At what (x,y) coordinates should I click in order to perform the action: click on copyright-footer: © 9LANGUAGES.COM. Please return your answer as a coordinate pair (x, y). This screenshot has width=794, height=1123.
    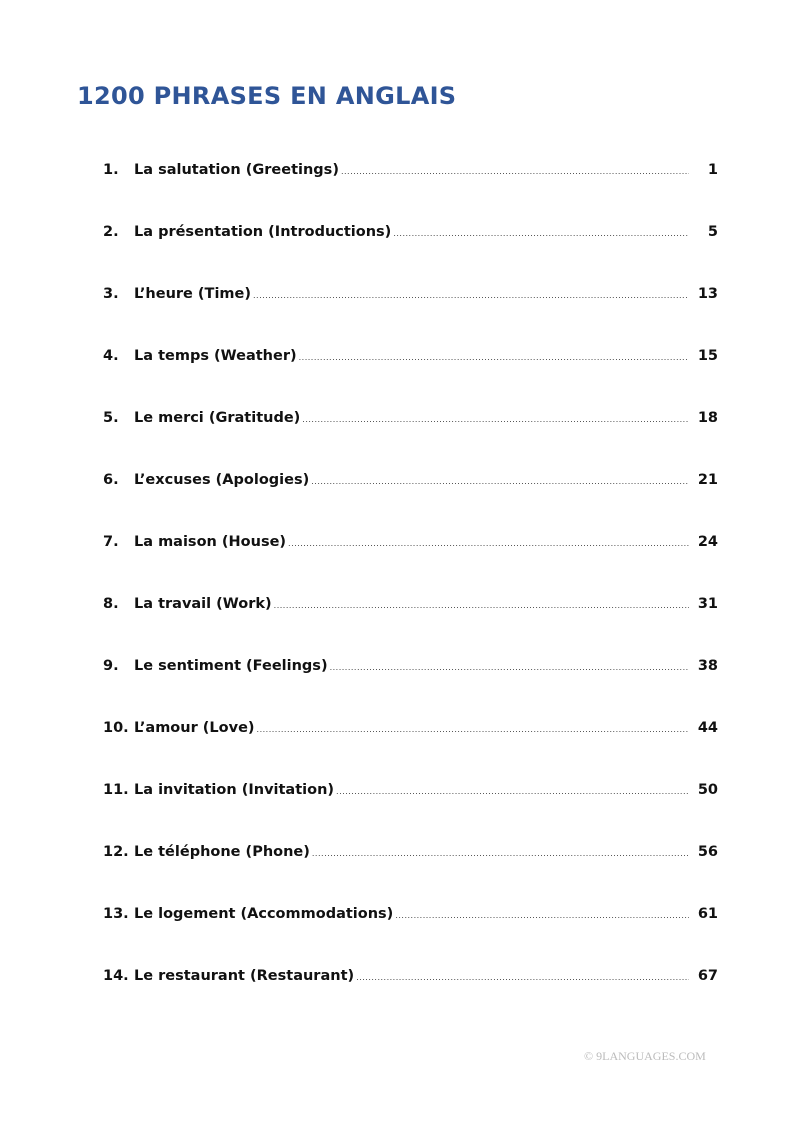
    Looking at the image, I should click on (645, 1056).